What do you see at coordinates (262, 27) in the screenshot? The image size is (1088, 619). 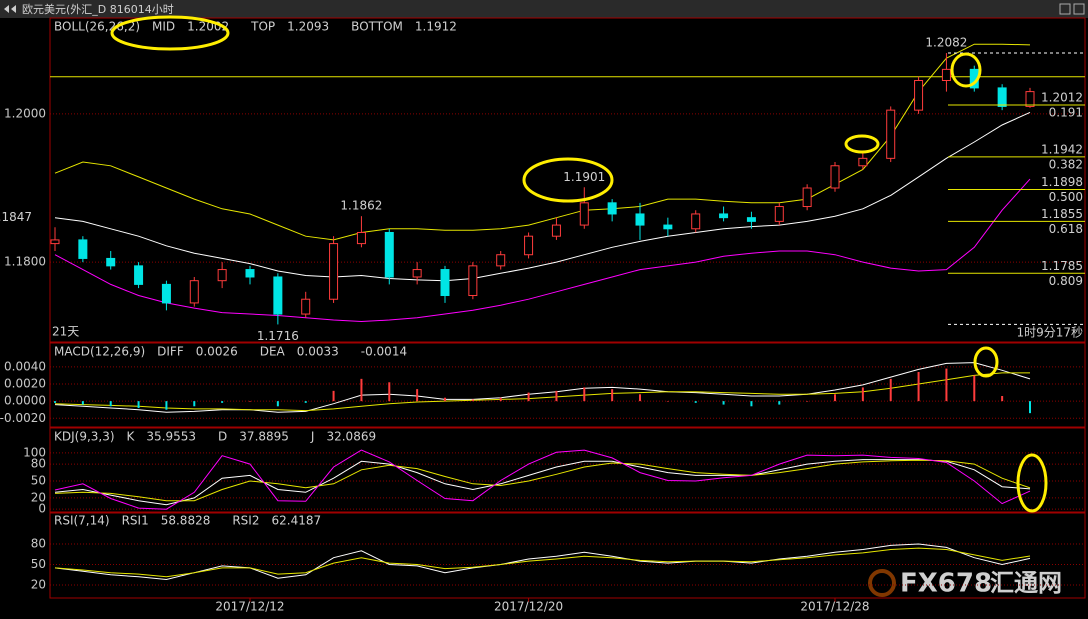 I see `series-name: TOP` at bounding box center [262, 27].